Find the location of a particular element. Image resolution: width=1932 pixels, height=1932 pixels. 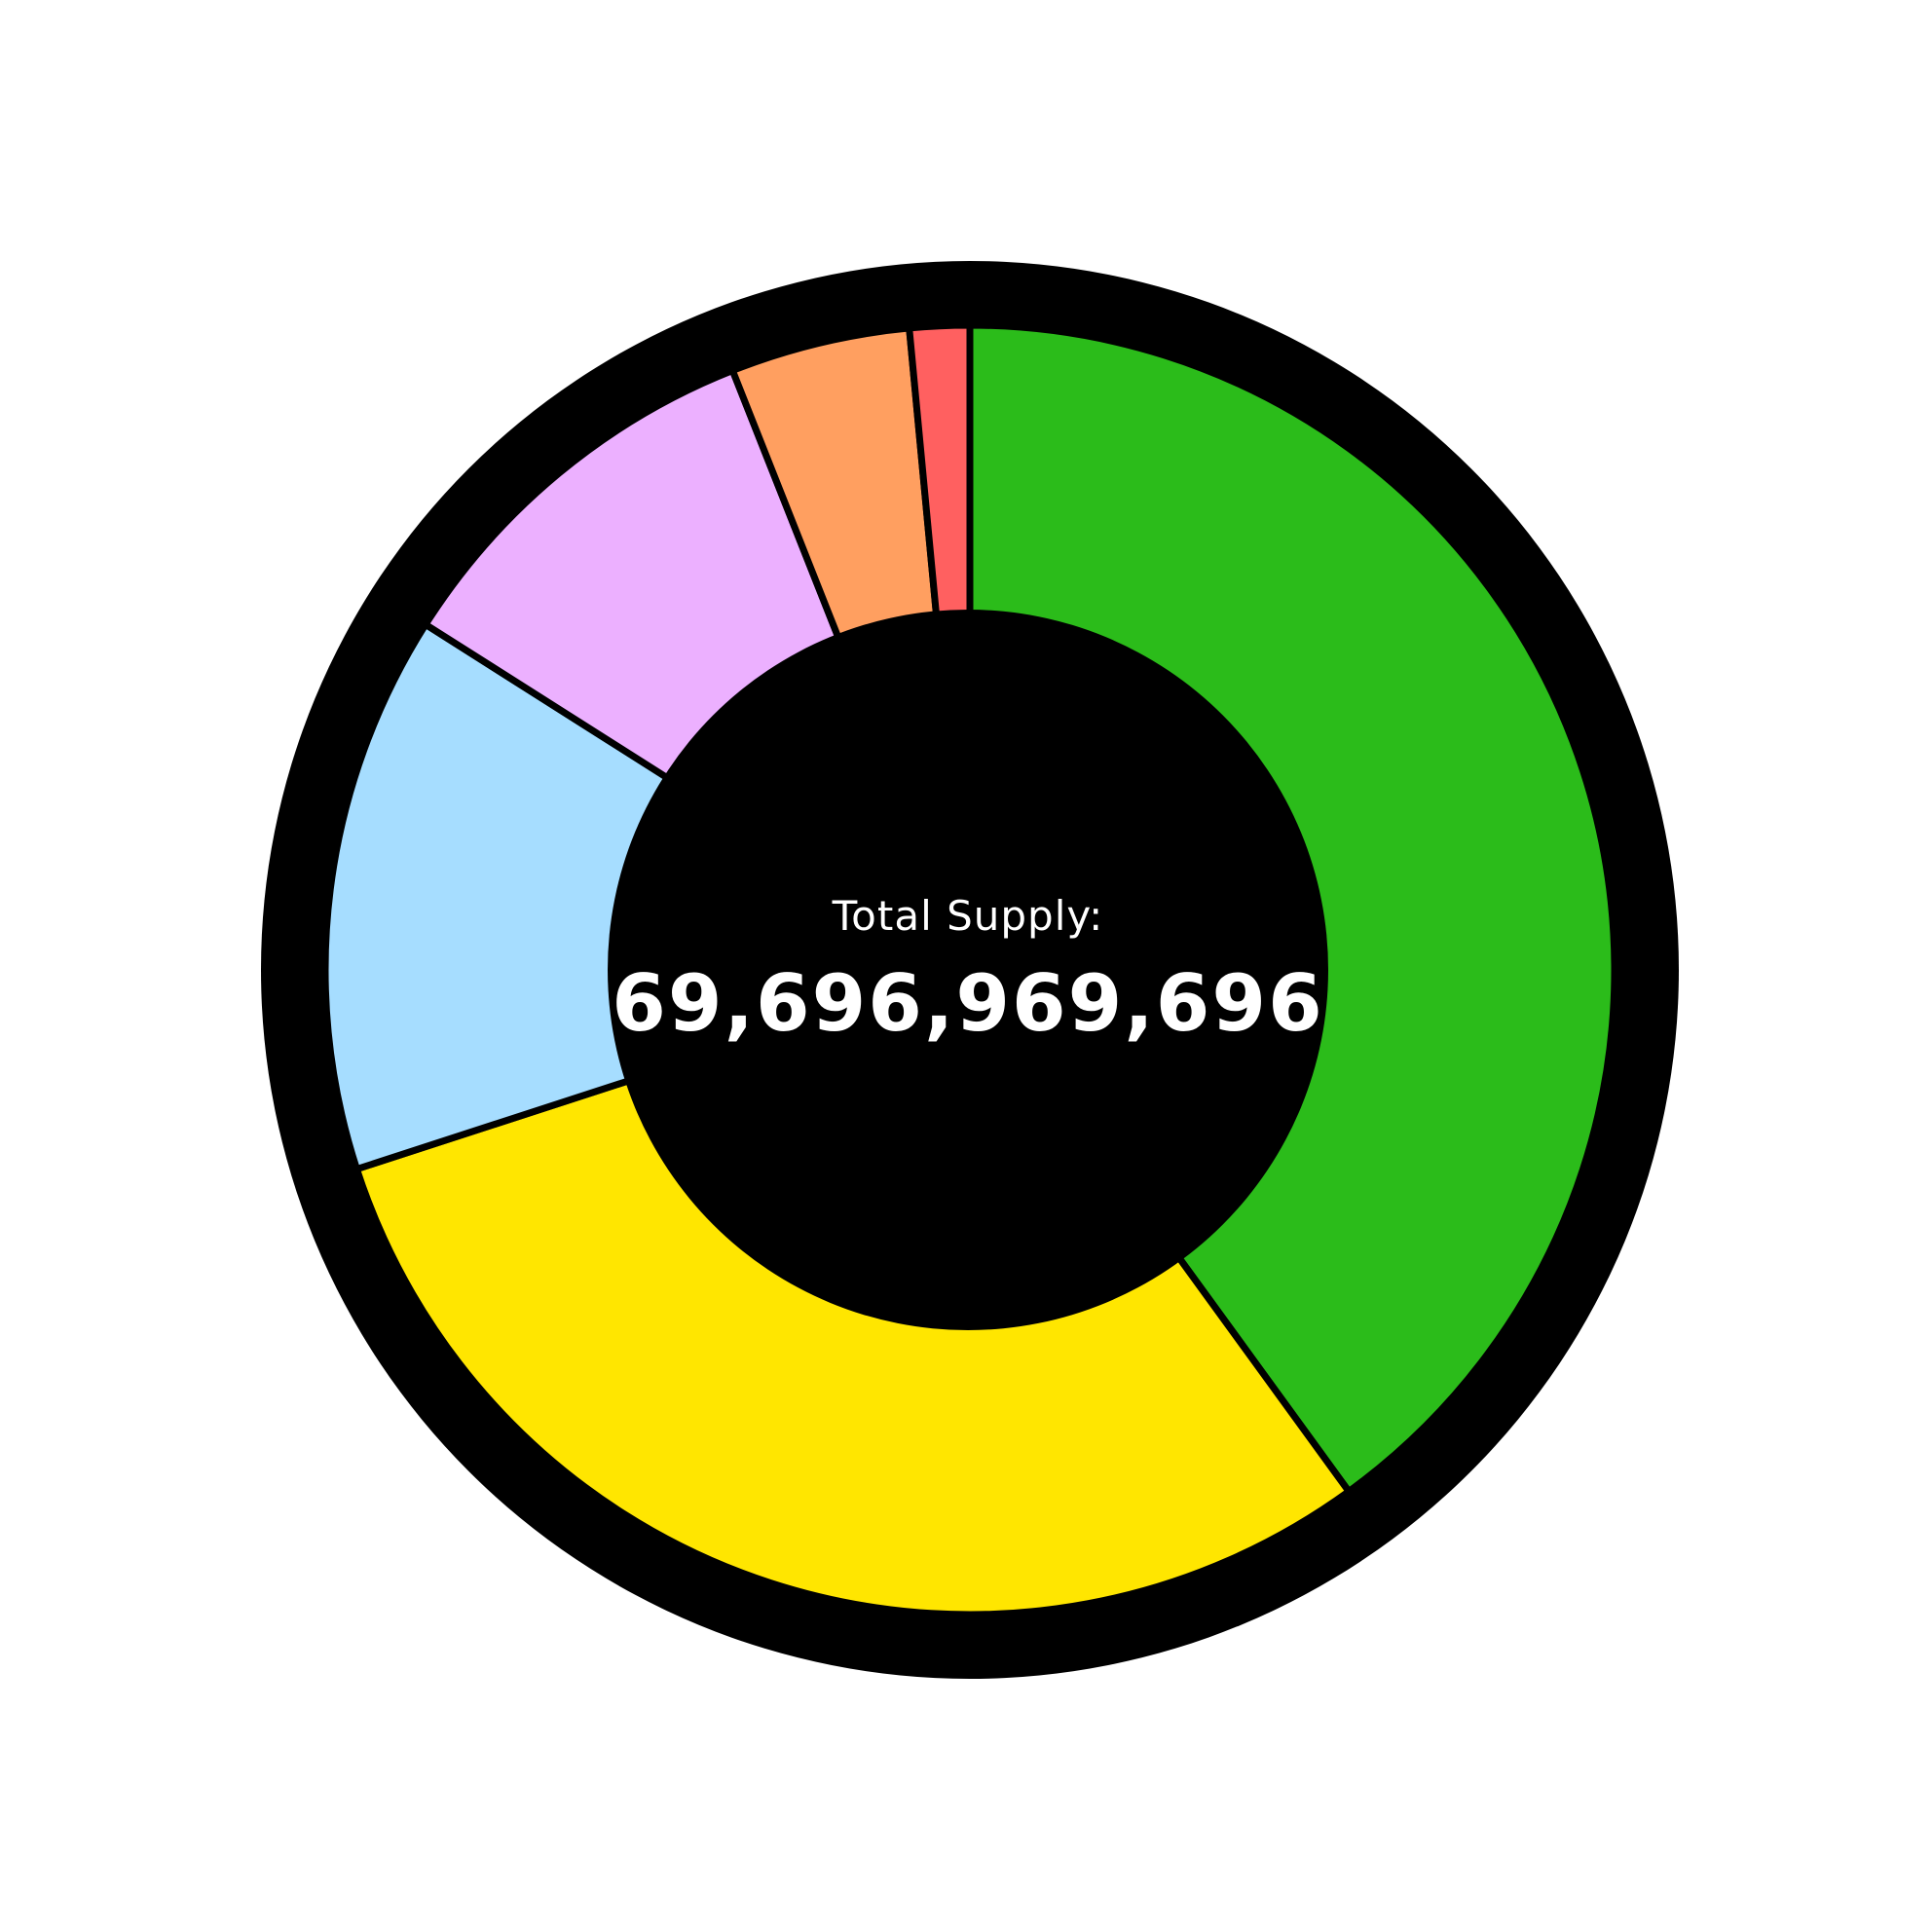

center-hole is located at coordinates (968, 970).